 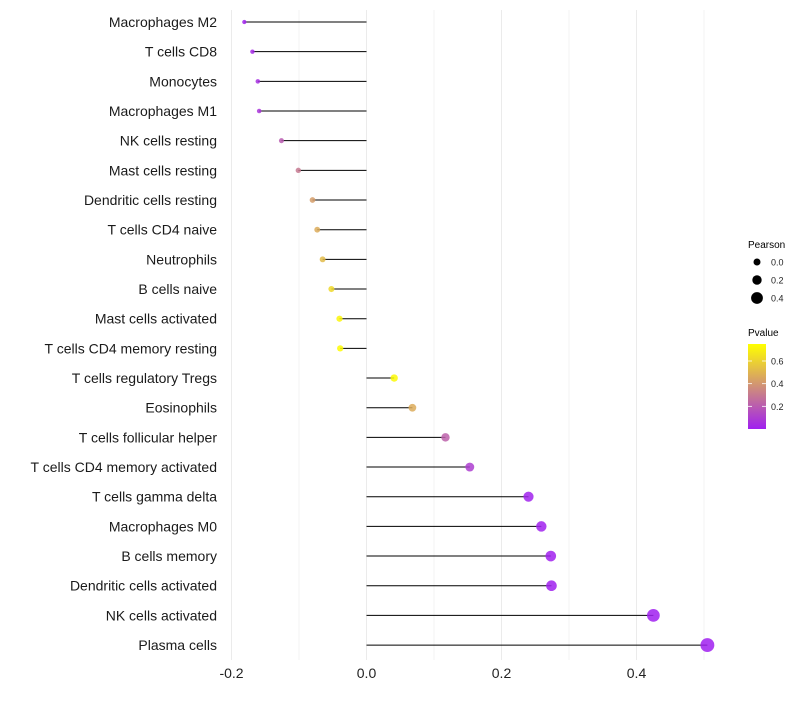 What do you see at coordinates (148, 437) in the screenshot?
I see `y-category-label: T cells follicular helper` at bounding box center [148, 437].